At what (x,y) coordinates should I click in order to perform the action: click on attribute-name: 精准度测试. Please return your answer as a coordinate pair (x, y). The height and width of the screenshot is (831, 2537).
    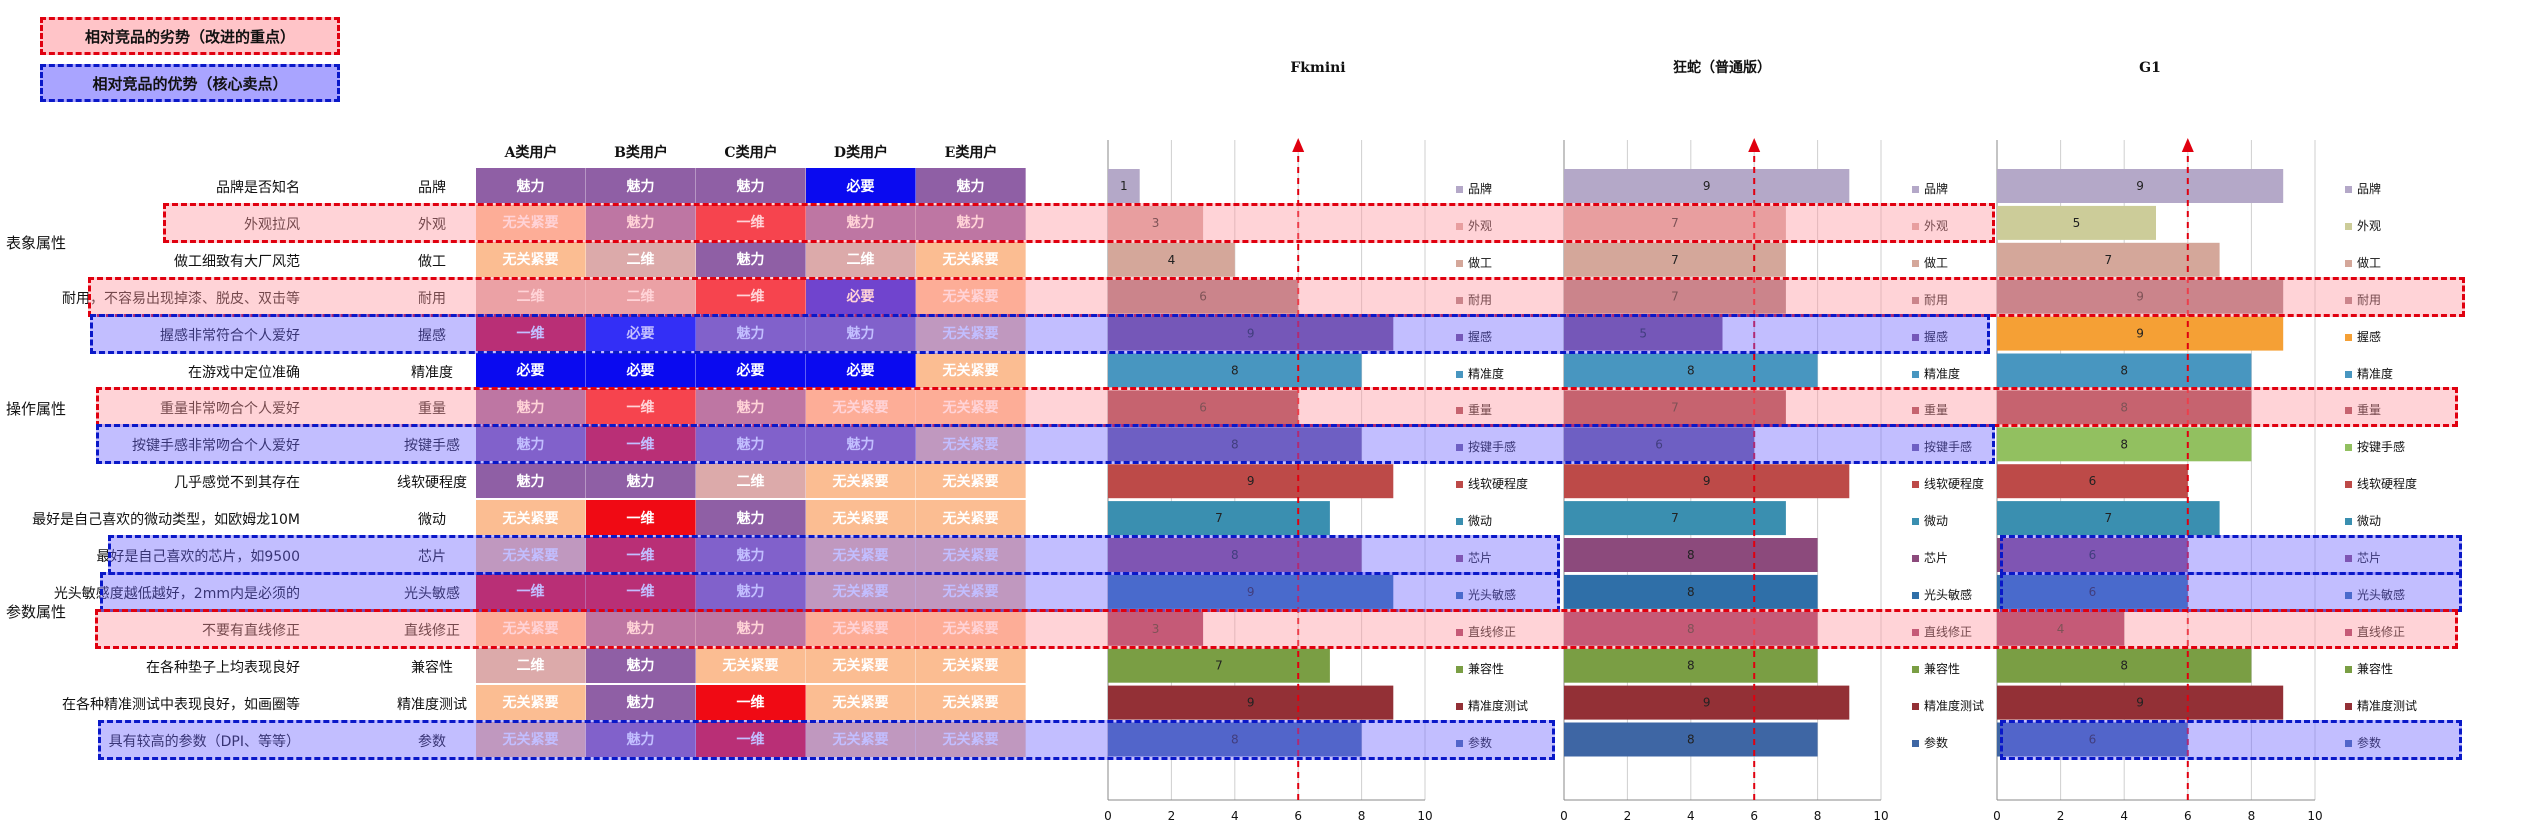
    Looking at the image, I should click on (432, 704).